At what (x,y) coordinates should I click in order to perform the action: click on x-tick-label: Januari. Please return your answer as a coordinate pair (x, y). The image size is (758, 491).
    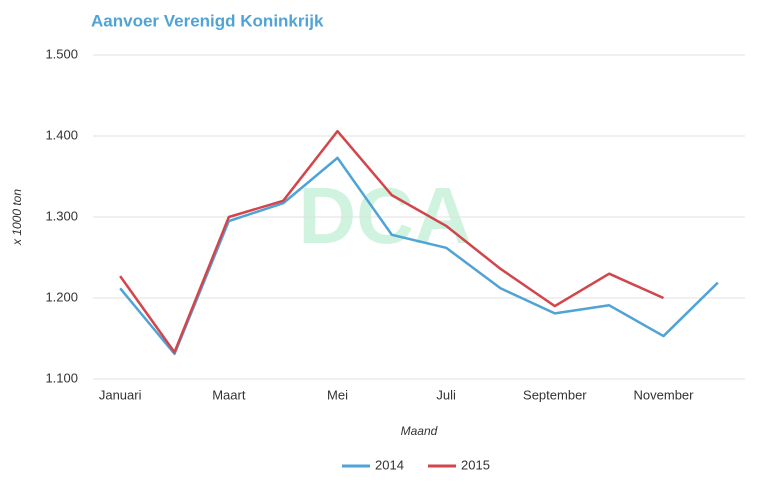
    Looking at the image, I should click on (120, 394).